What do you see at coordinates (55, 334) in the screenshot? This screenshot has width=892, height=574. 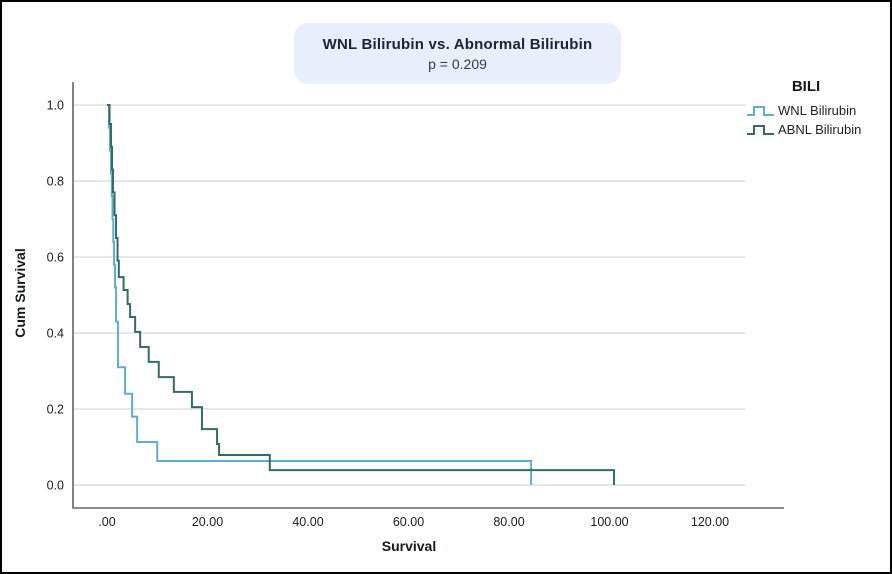 I see `y-tick-label: 0.4` at bounding box center [55, 334].